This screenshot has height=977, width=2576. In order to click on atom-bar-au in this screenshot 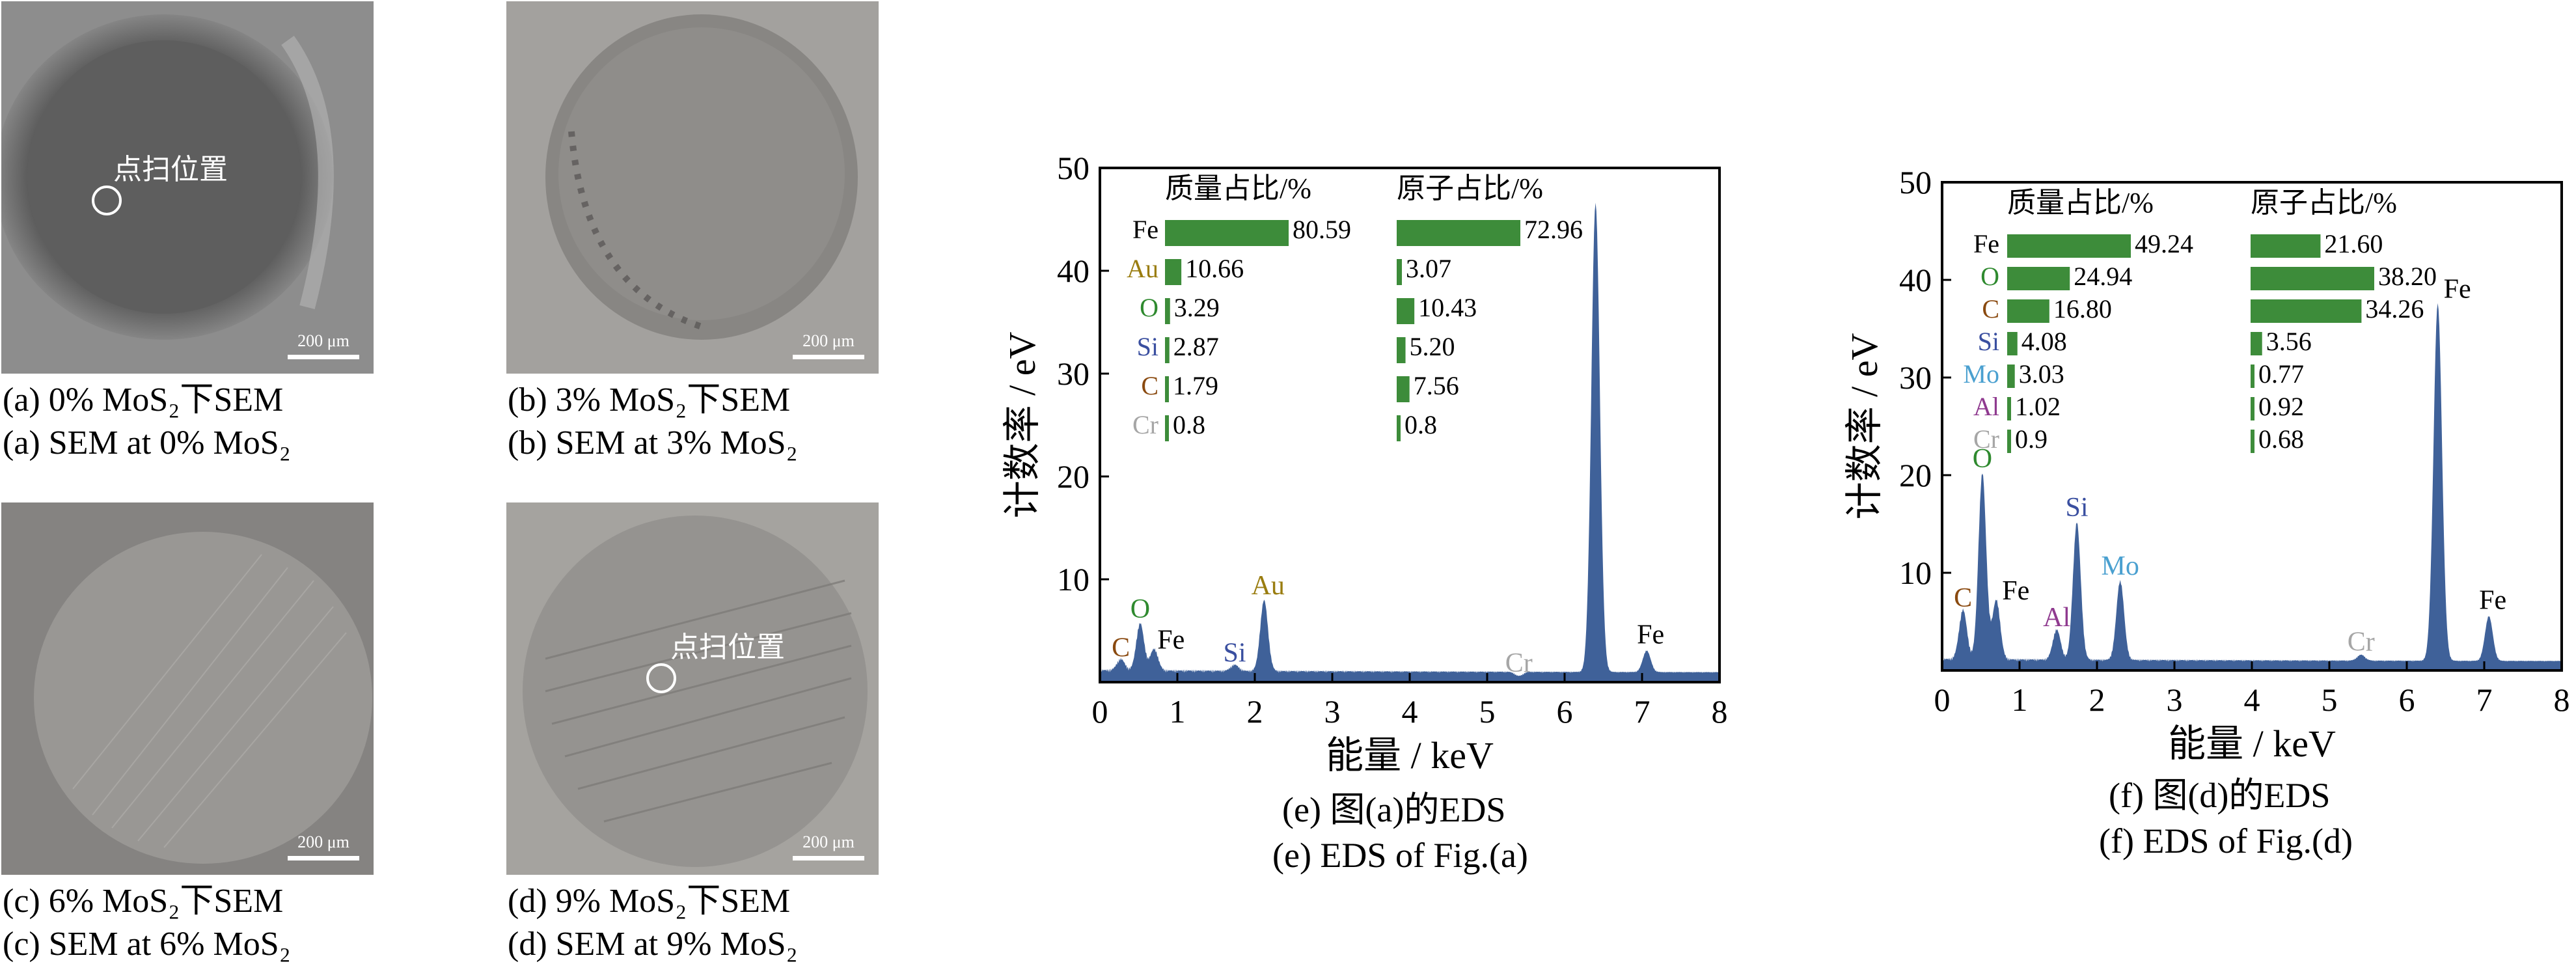, I will do `click(1400, 272)`.